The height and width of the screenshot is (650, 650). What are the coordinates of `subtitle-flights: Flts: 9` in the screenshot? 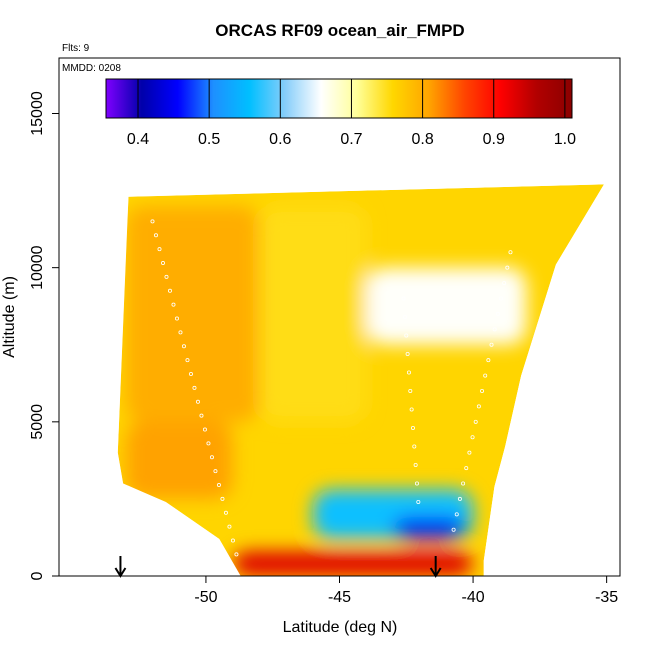 It's located at (76, 48).